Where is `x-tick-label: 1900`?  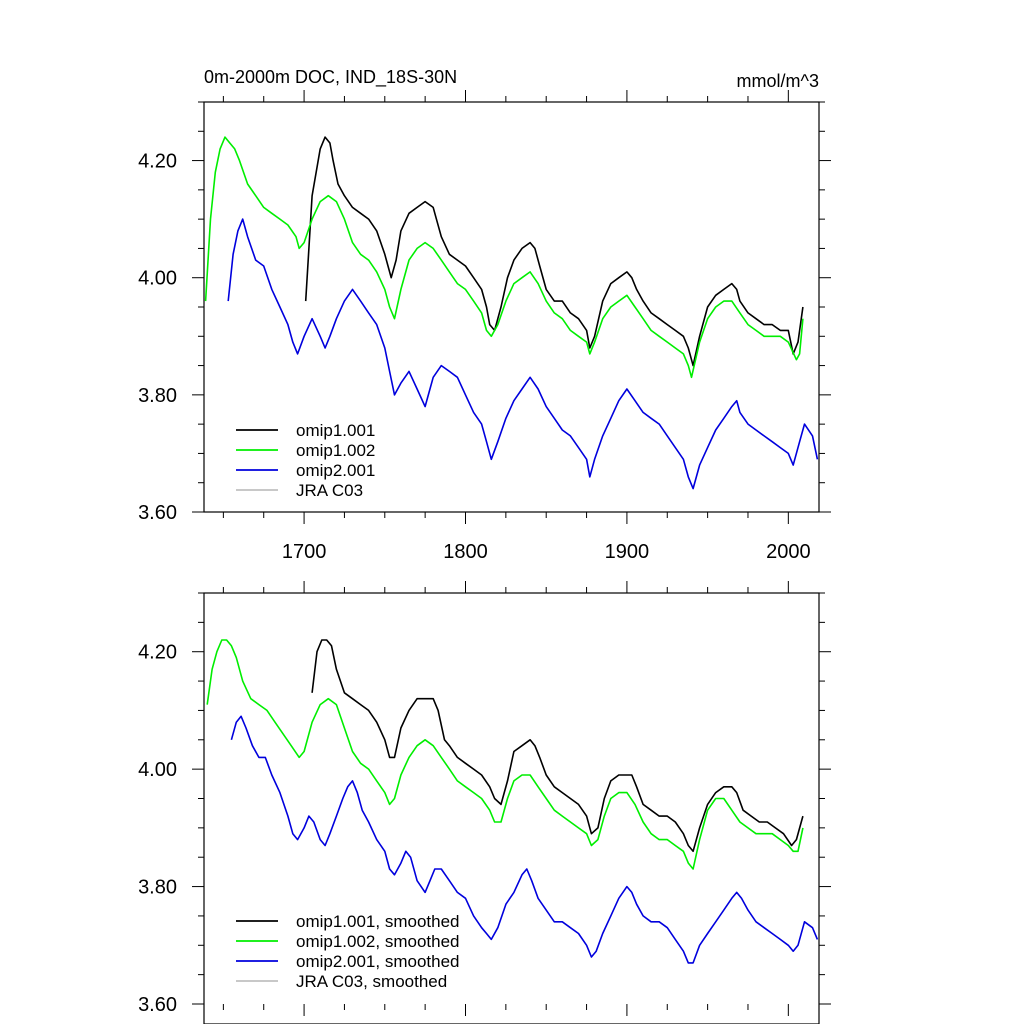
x-tick-label: 1900 is located at coordinates (627, 552).